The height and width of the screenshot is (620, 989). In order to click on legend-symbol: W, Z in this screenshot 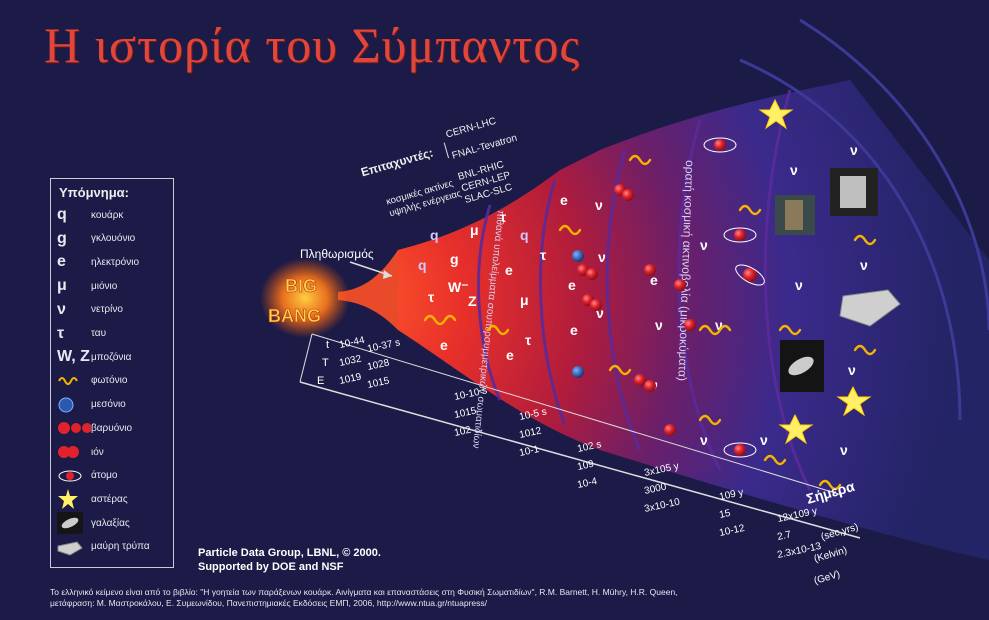, I will do `click(73, 357)`.